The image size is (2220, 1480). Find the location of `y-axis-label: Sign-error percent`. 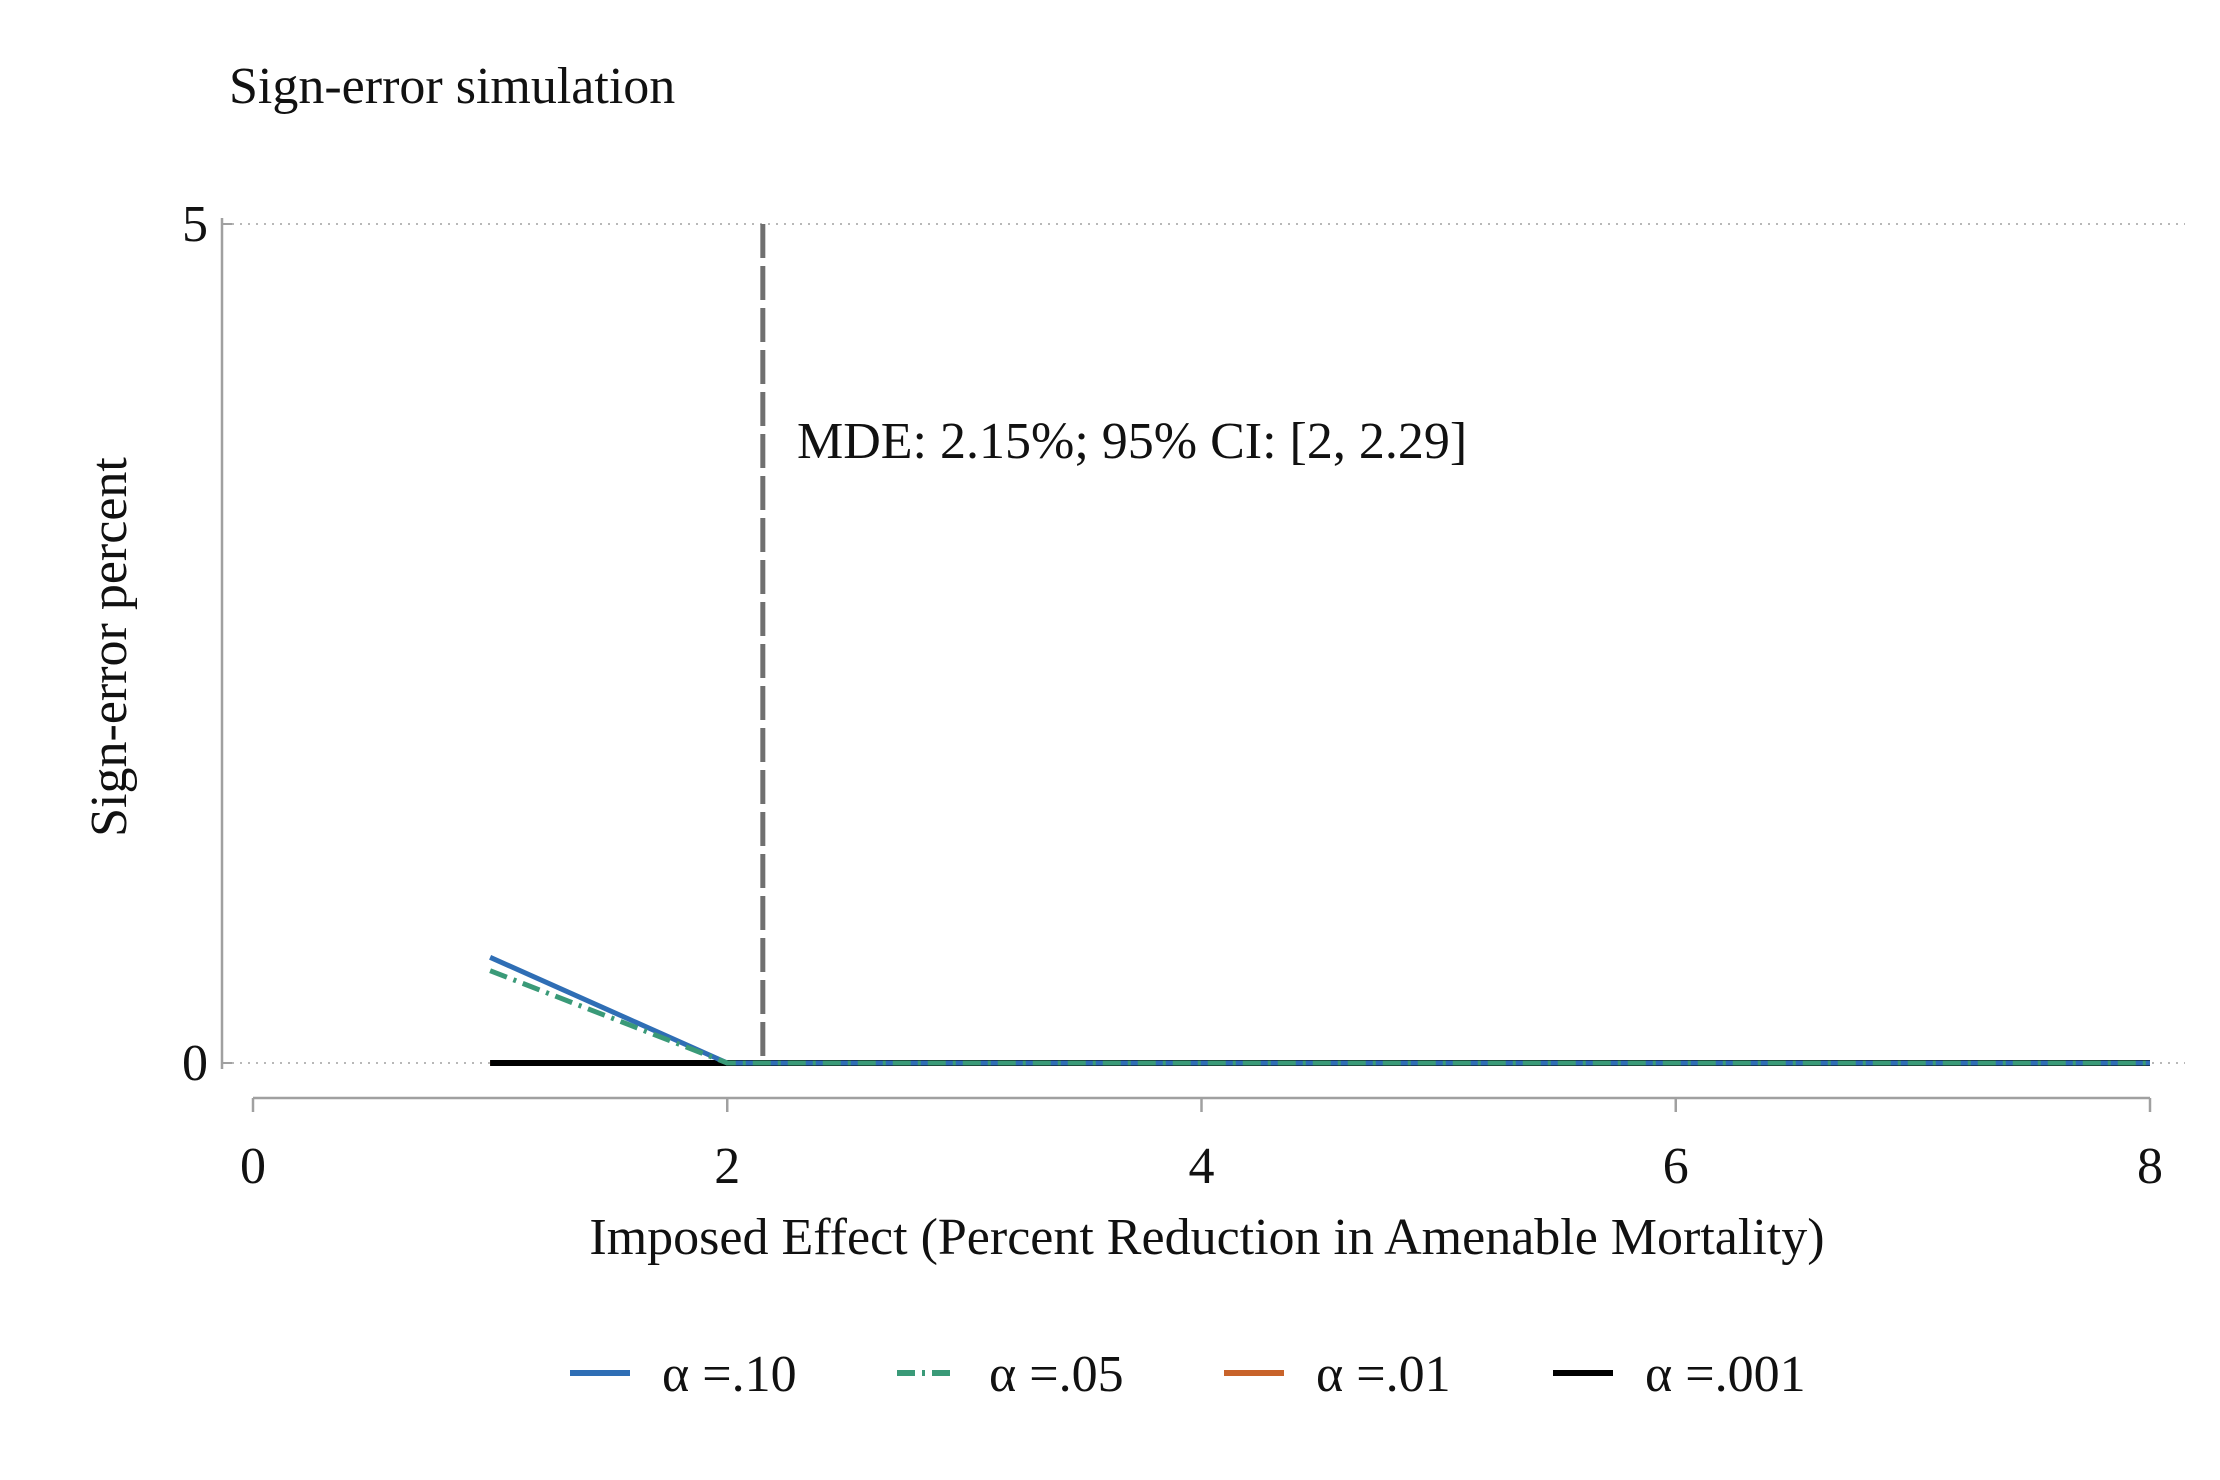

y-axis-label: Sign-error percent is located at coordinates (109, 647).